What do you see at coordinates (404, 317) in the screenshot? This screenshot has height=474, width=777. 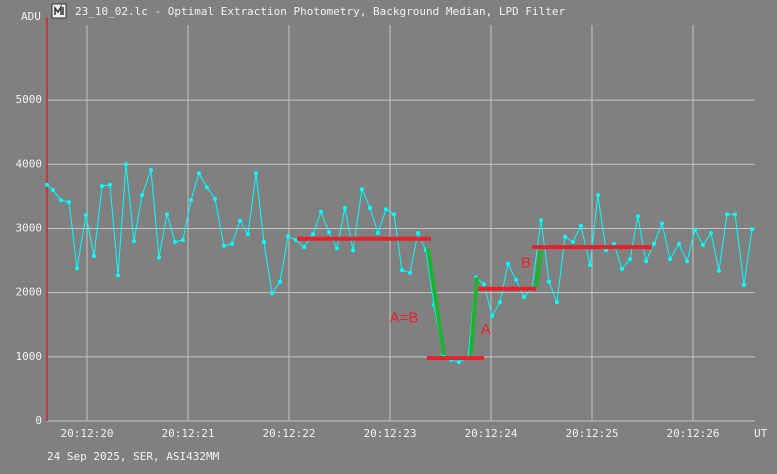 I see `annotation: A=B` at bounding box center [404, 317].